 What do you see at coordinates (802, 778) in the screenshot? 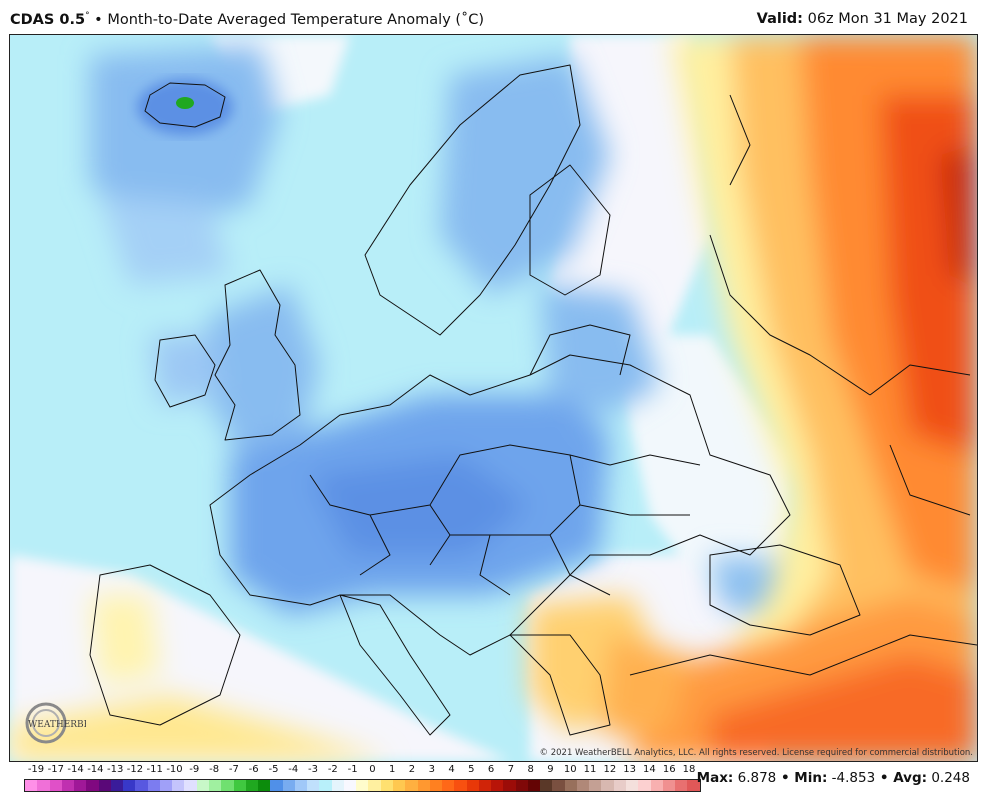
I see `min-label: • Min:` at bounding box center [802, 778].